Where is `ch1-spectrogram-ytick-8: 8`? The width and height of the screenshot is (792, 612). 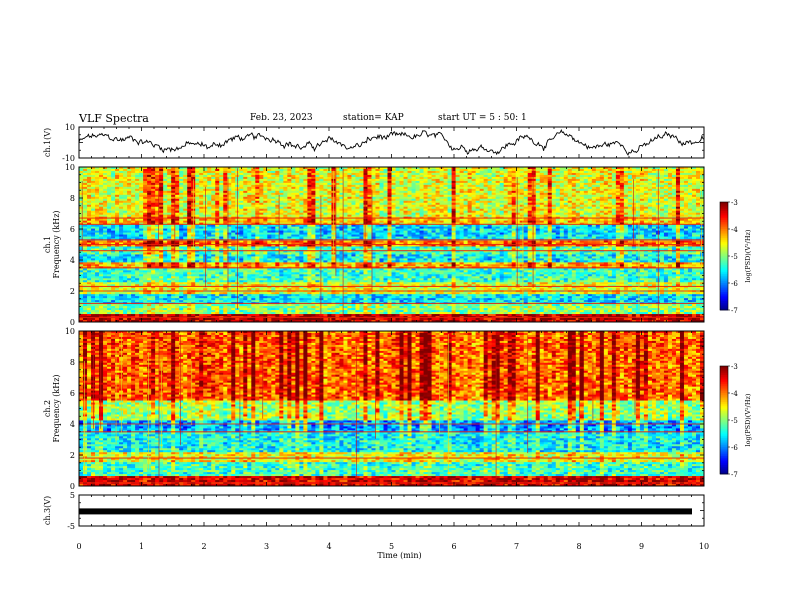 ch1-spectrogram-ytick-8: 8 is located at coordinates (72, 198).